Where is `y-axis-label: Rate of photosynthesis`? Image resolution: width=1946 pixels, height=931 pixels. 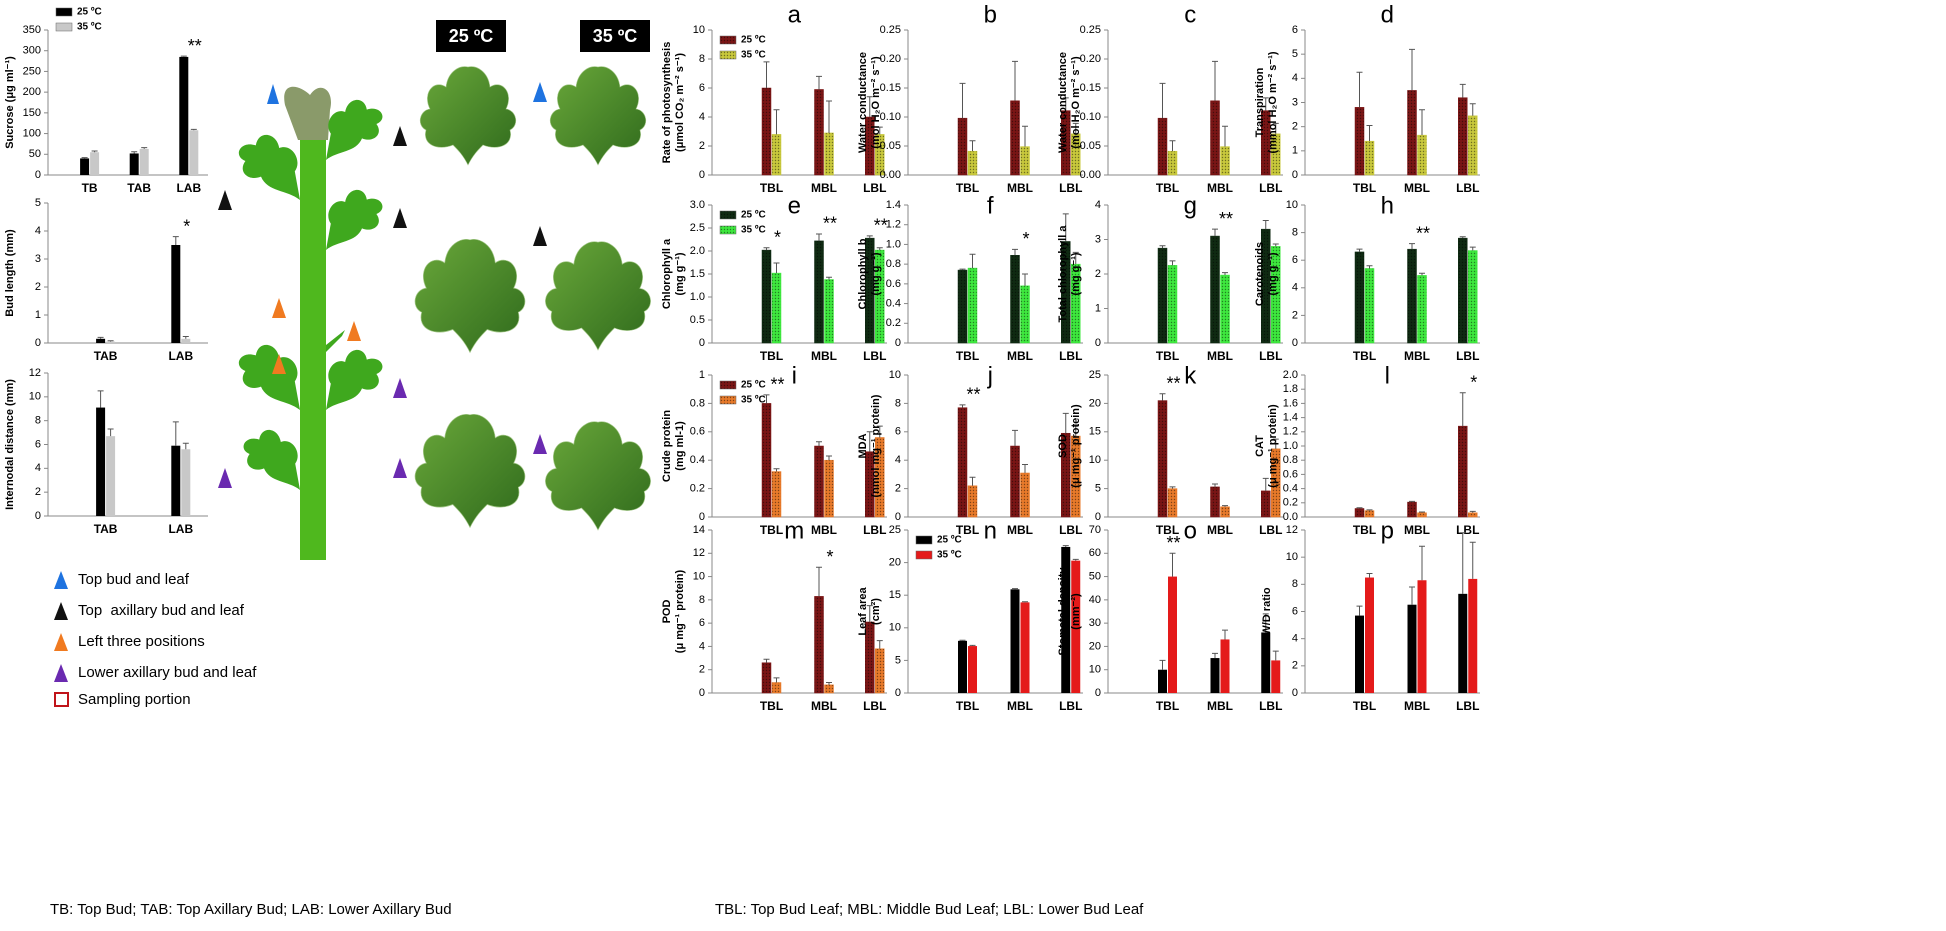 y-axis-label: Rate of photosynthesis is located at coordinates (667, 103).